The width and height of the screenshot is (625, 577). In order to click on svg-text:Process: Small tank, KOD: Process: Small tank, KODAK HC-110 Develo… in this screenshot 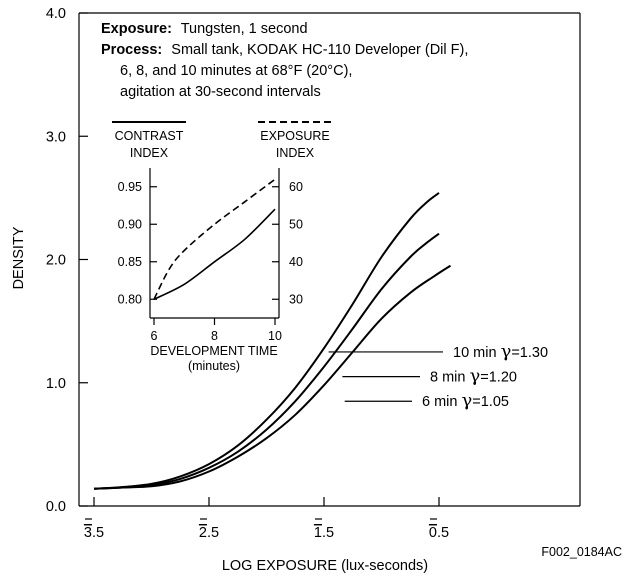, I will do `click(284, 50)`.